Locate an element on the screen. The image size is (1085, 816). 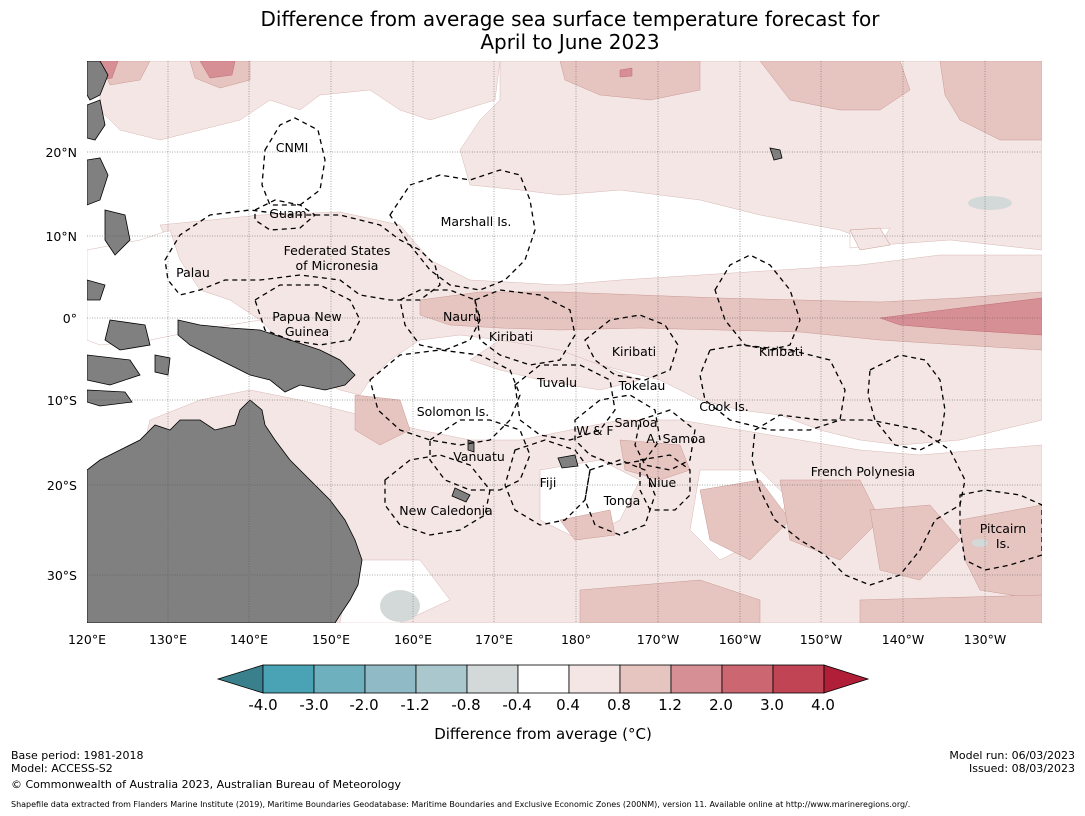
colorbar-tick: 4.0 is located at coordinates (823, 705).